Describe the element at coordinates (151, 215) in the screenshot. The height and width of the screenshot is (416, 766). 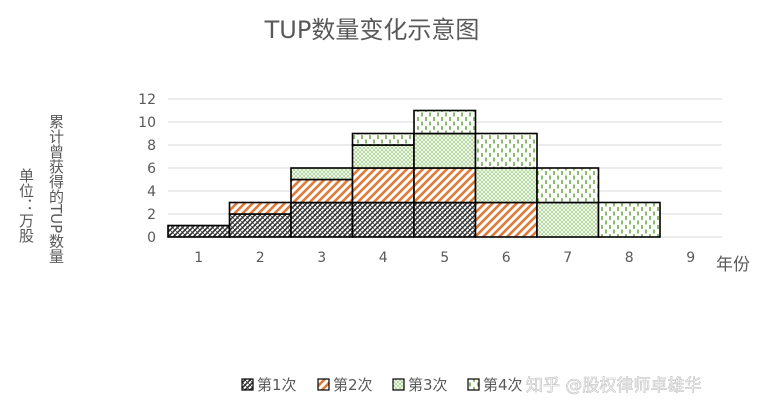
I see `y-tick-label: 2` at that location.